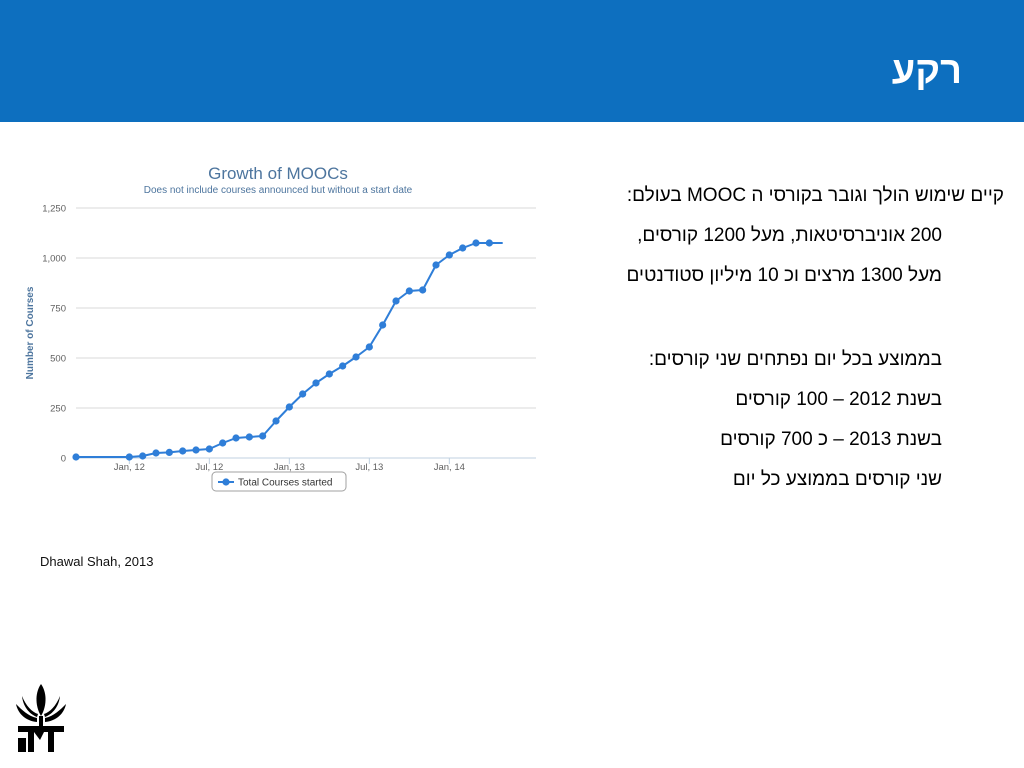  Describe the element at coordinates (278, 173) in the screenshot. I see `chart-title: Growth of MOOCs` at that location.